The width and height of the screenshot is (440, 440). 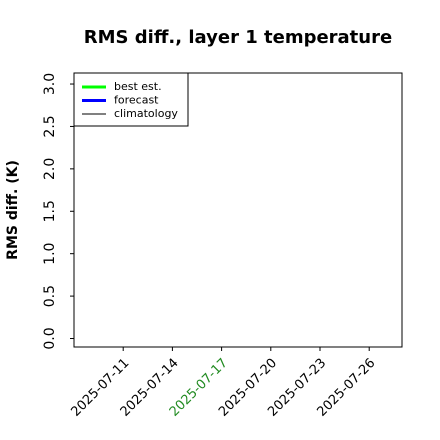 I want to click on y-axis-label: RMS diff. (K), so click(x=13, y=210).